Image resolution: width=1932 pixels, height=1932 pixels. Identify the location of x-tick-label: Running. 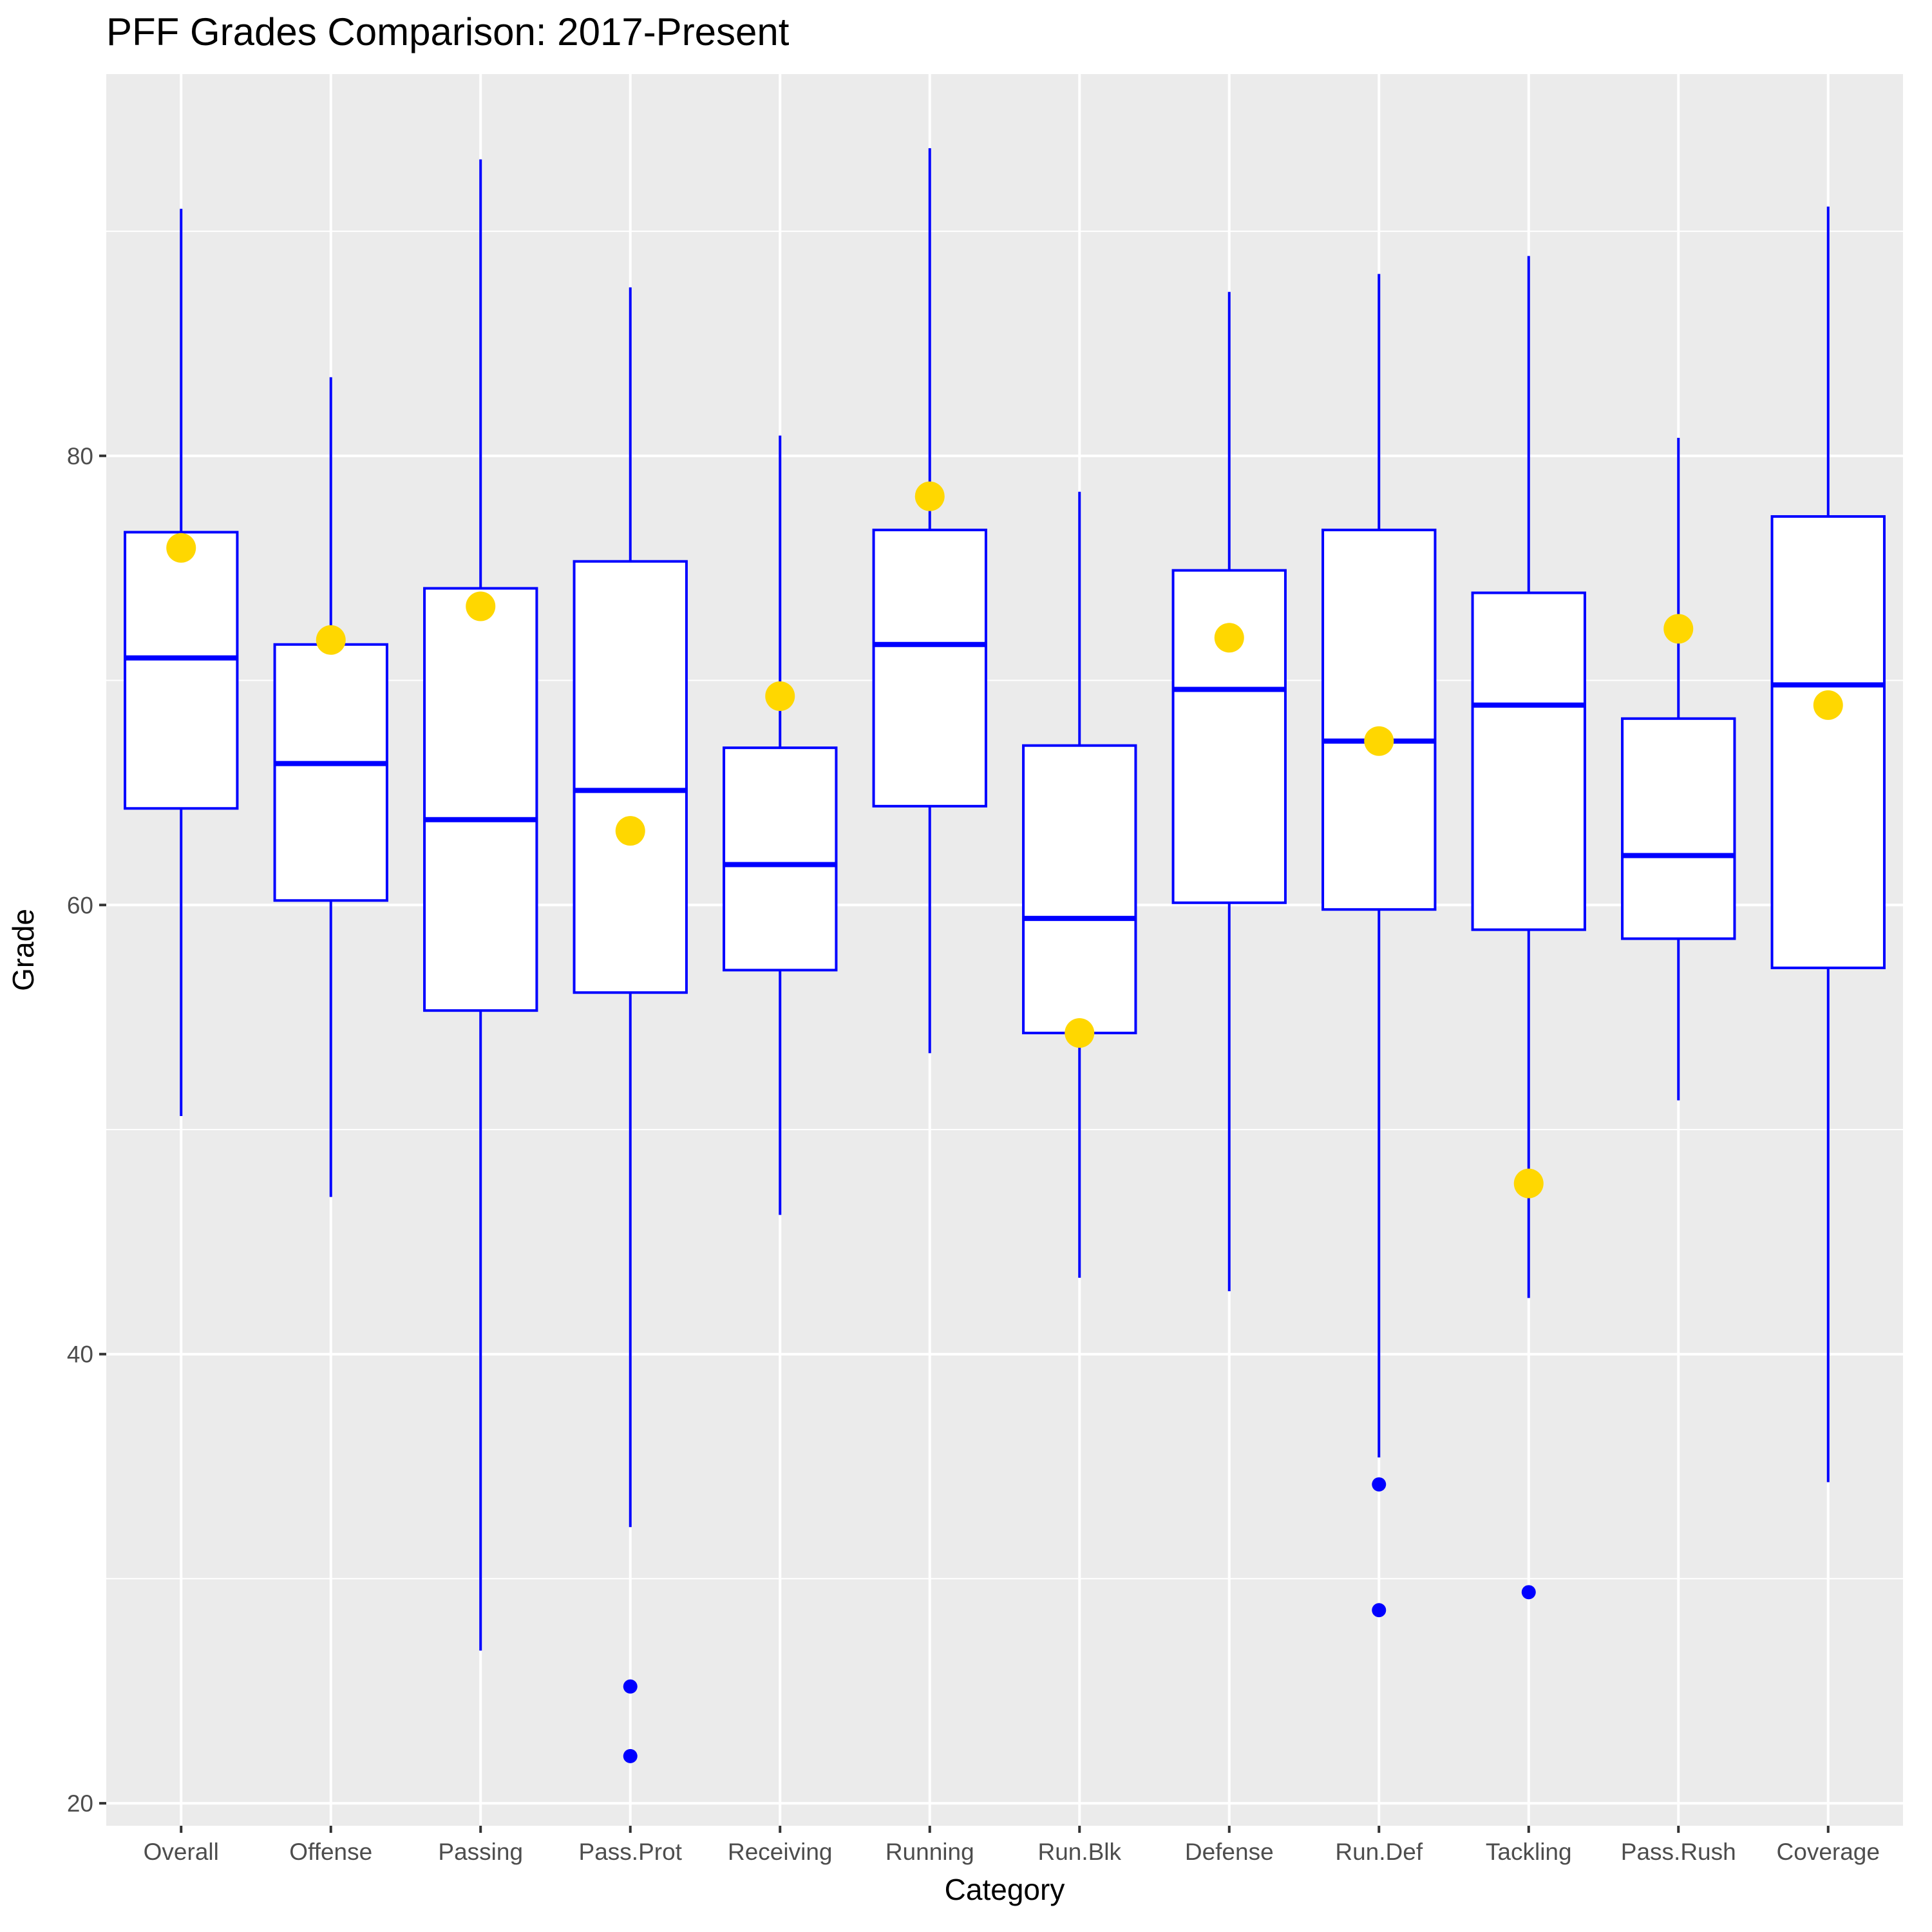
(930, 1852).